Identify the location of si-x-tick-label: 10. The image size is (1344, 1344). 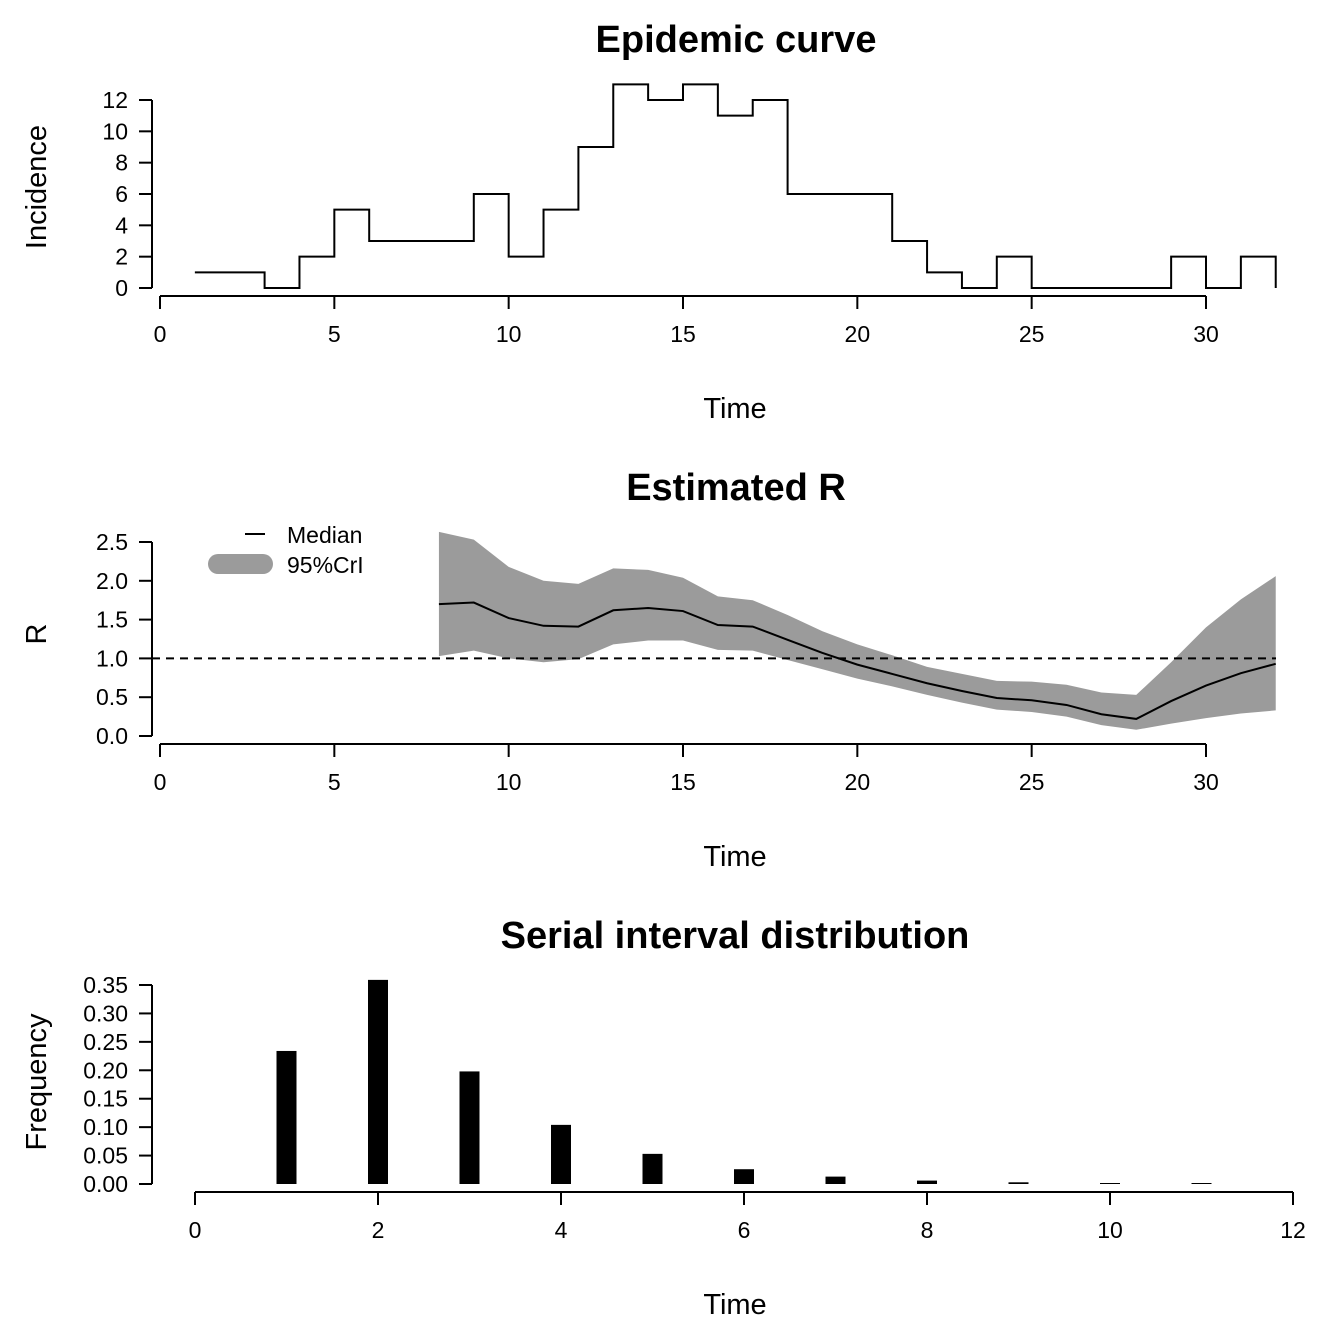
(1110, 1230).